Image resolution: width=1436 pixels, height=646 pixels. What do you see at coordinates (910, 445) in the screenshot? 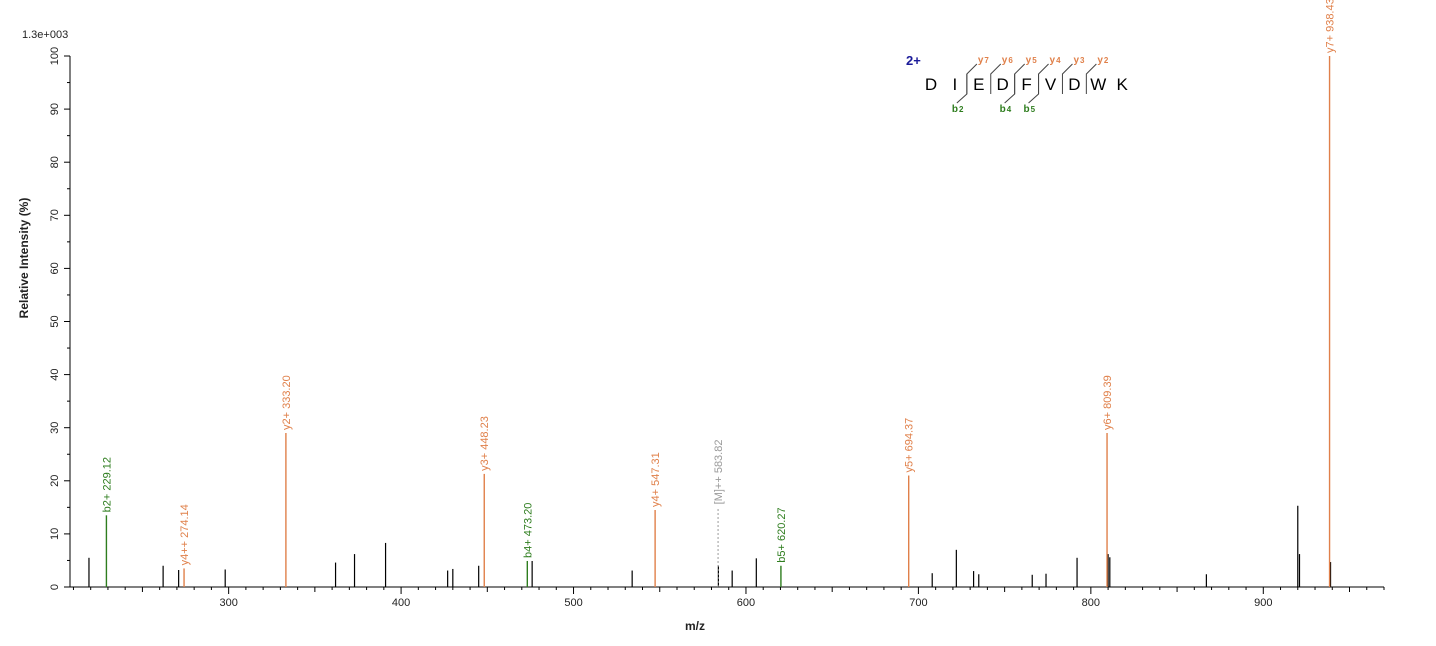
I see `peak-label: y5+ 694.37` at bounding box center [910, 445].